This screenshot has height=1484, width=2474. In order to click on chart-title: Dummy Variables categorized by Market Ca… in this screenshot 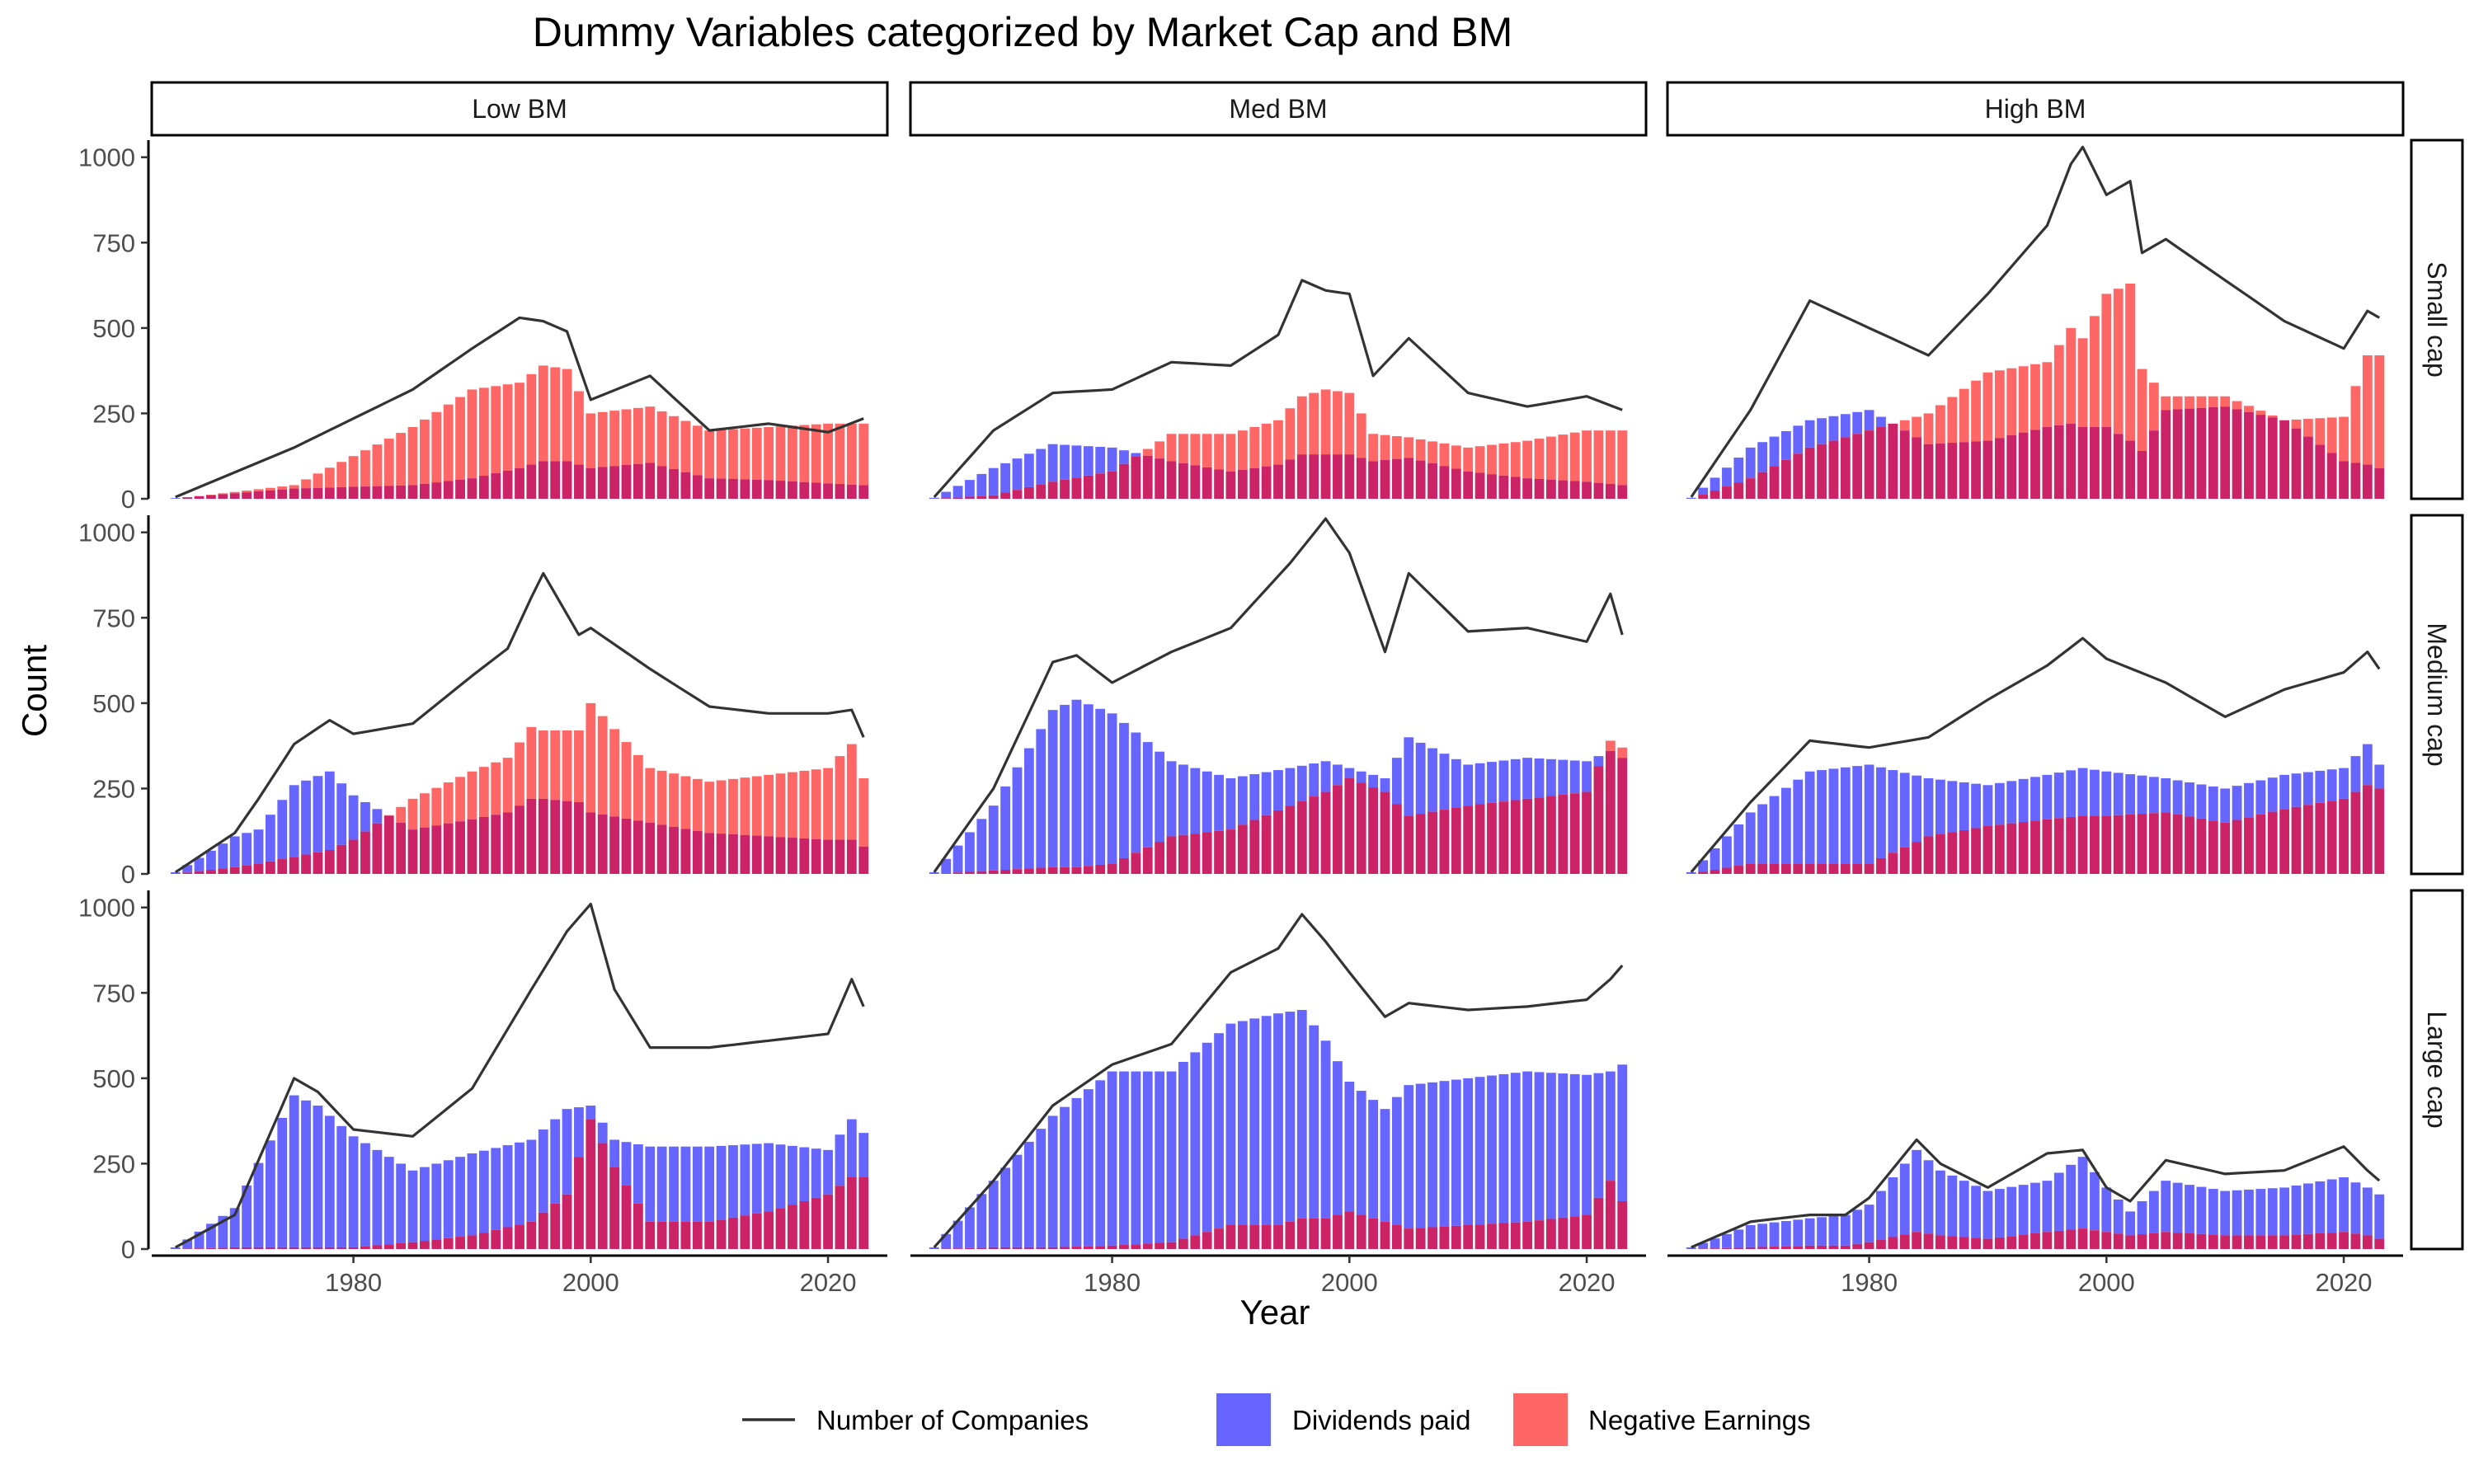, I will do `click(1022, 32)`.